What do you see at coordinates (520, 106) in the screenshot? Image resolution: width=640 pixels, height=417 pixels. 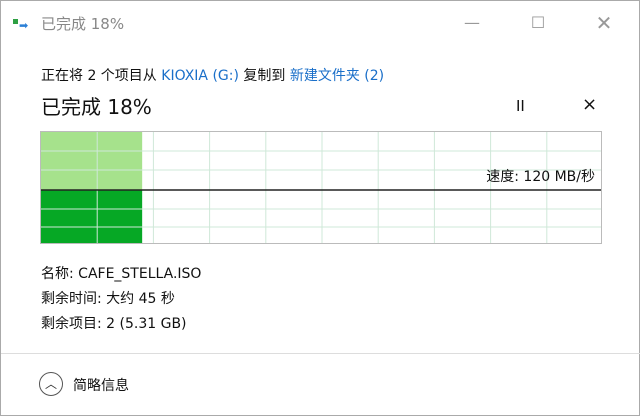 I see `pause-button: II` at bounding box center [520, 106].